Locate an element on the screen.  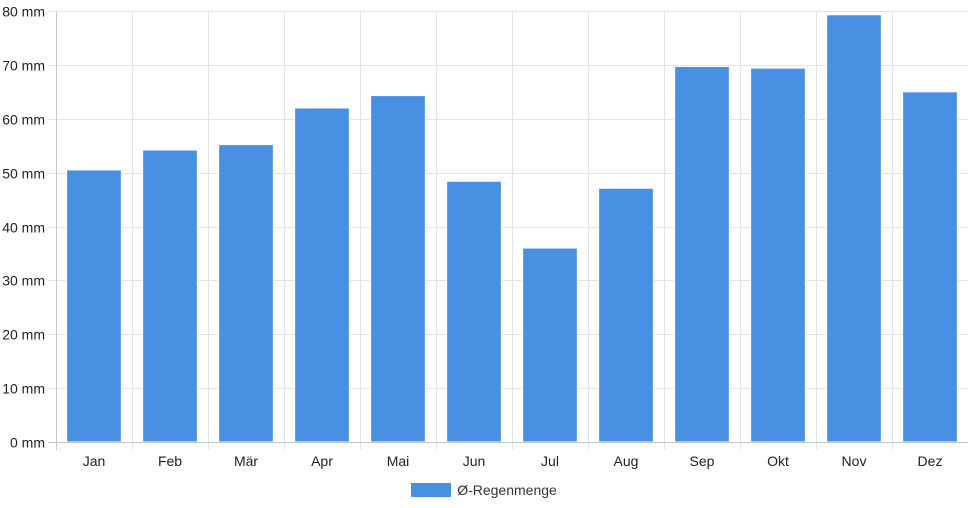
bar-mär is located at coordinates (246, 293).